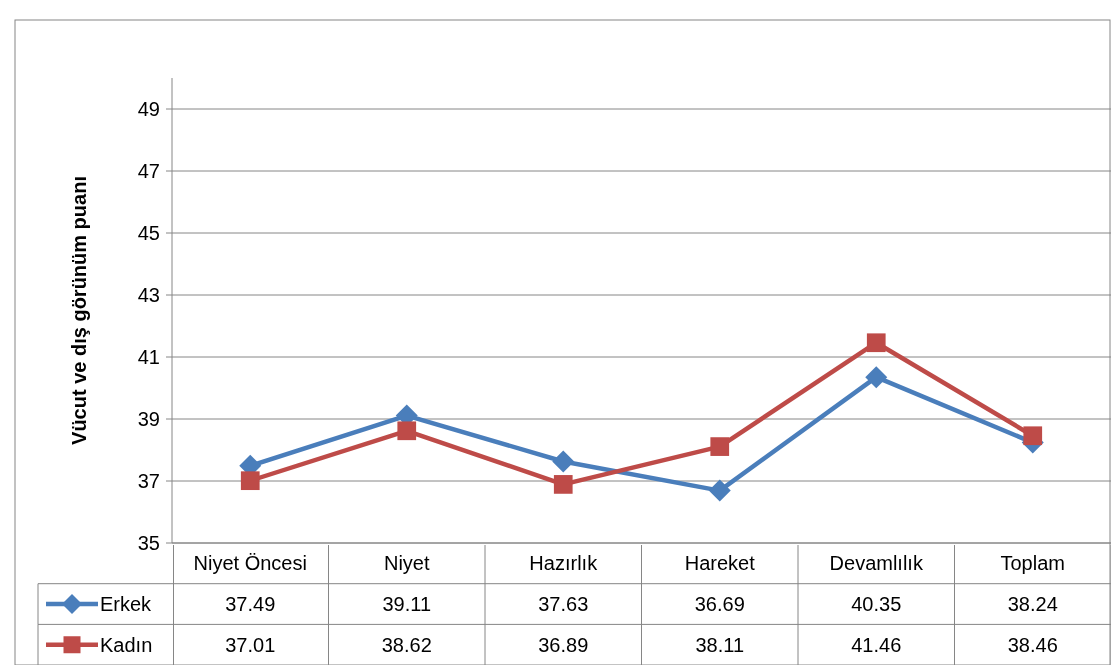 The width and height of the screenshot is (1111, 665). What do you see at coordinates (563, 644) in the screenshot?
I see `data-label: 36.89` at bounding box center [563, 644].